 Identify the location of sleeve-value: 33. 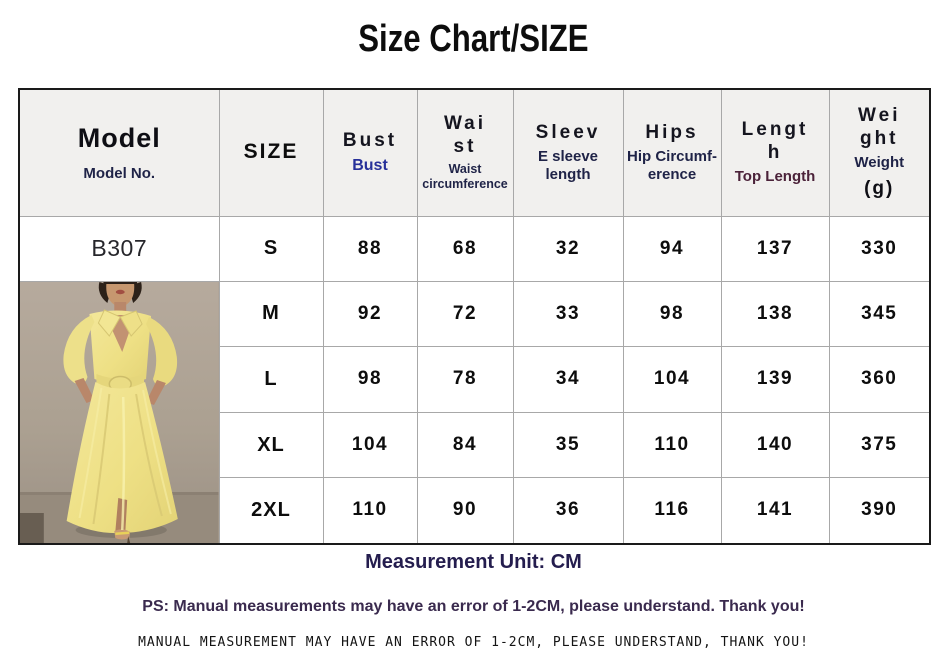
(568, 314).